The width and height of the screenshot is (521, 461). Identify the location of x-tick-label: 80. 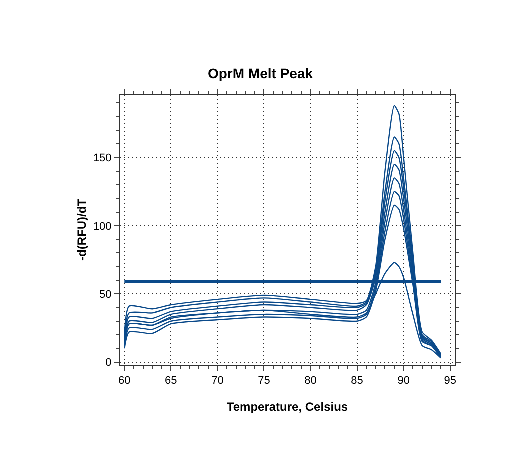
(310, 381).